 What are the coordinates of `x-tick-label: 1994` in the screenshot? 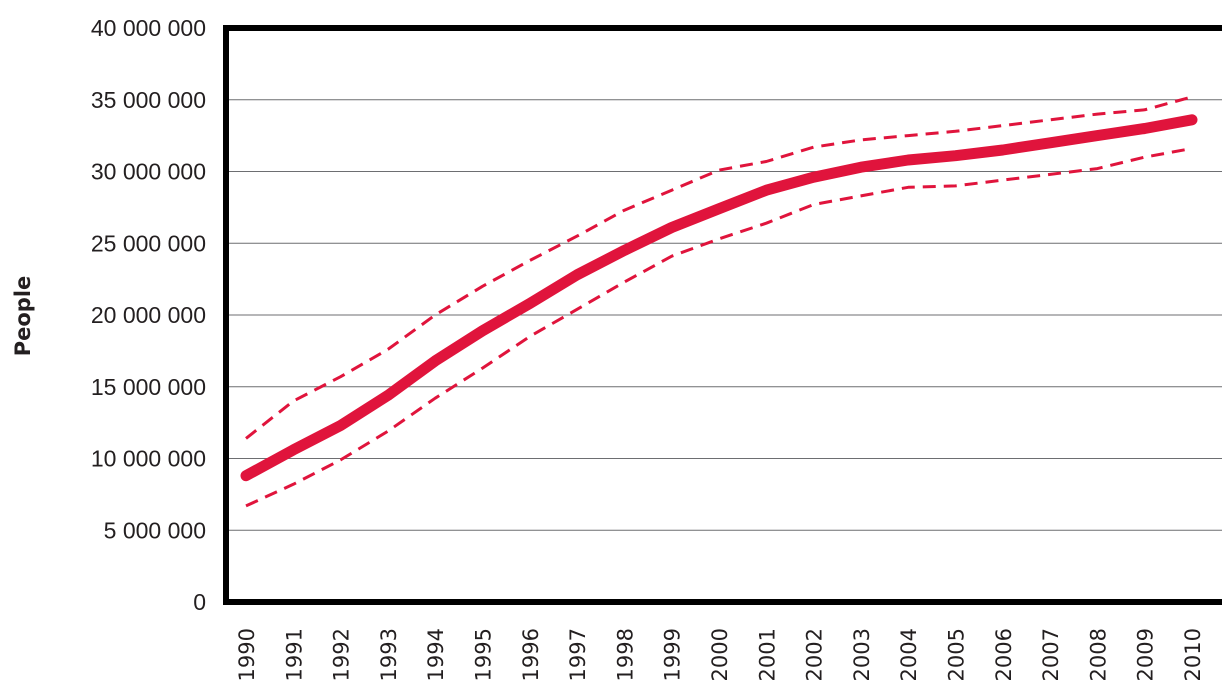 It's located at (436, 654).